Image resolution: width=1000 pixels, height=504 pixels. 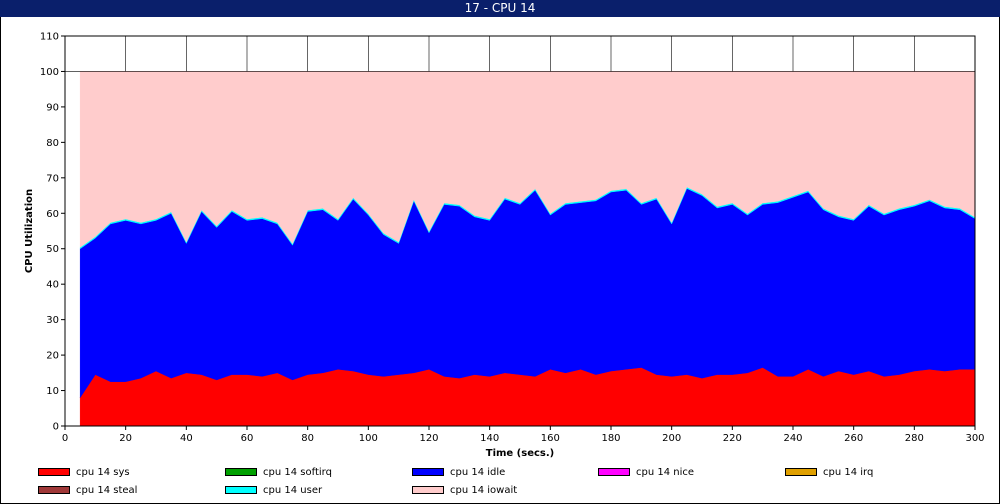 I want to click on y-tick-label: 10, so click(x=52, y=391).